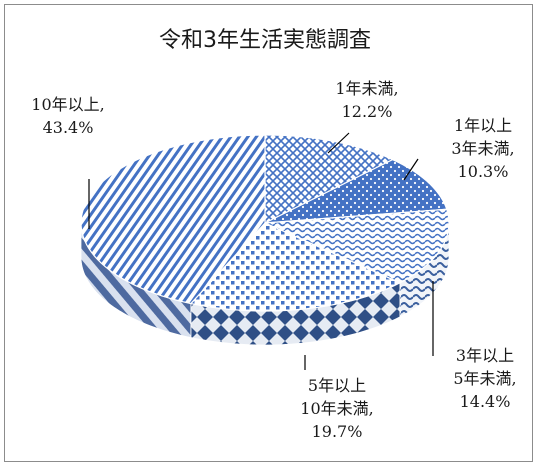 Image resolution: width=539 pixels, height=466 pixels. Describe the element at coordinates (485, 401) in the screenshot. I see `data-label-line: 14.4%` at that location.